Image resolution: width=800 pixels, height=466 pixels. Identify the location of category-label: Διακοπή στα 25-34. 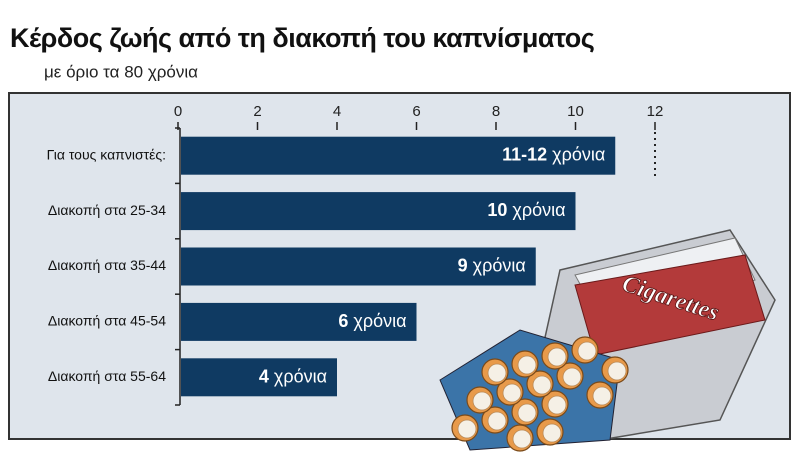
(107, 210).